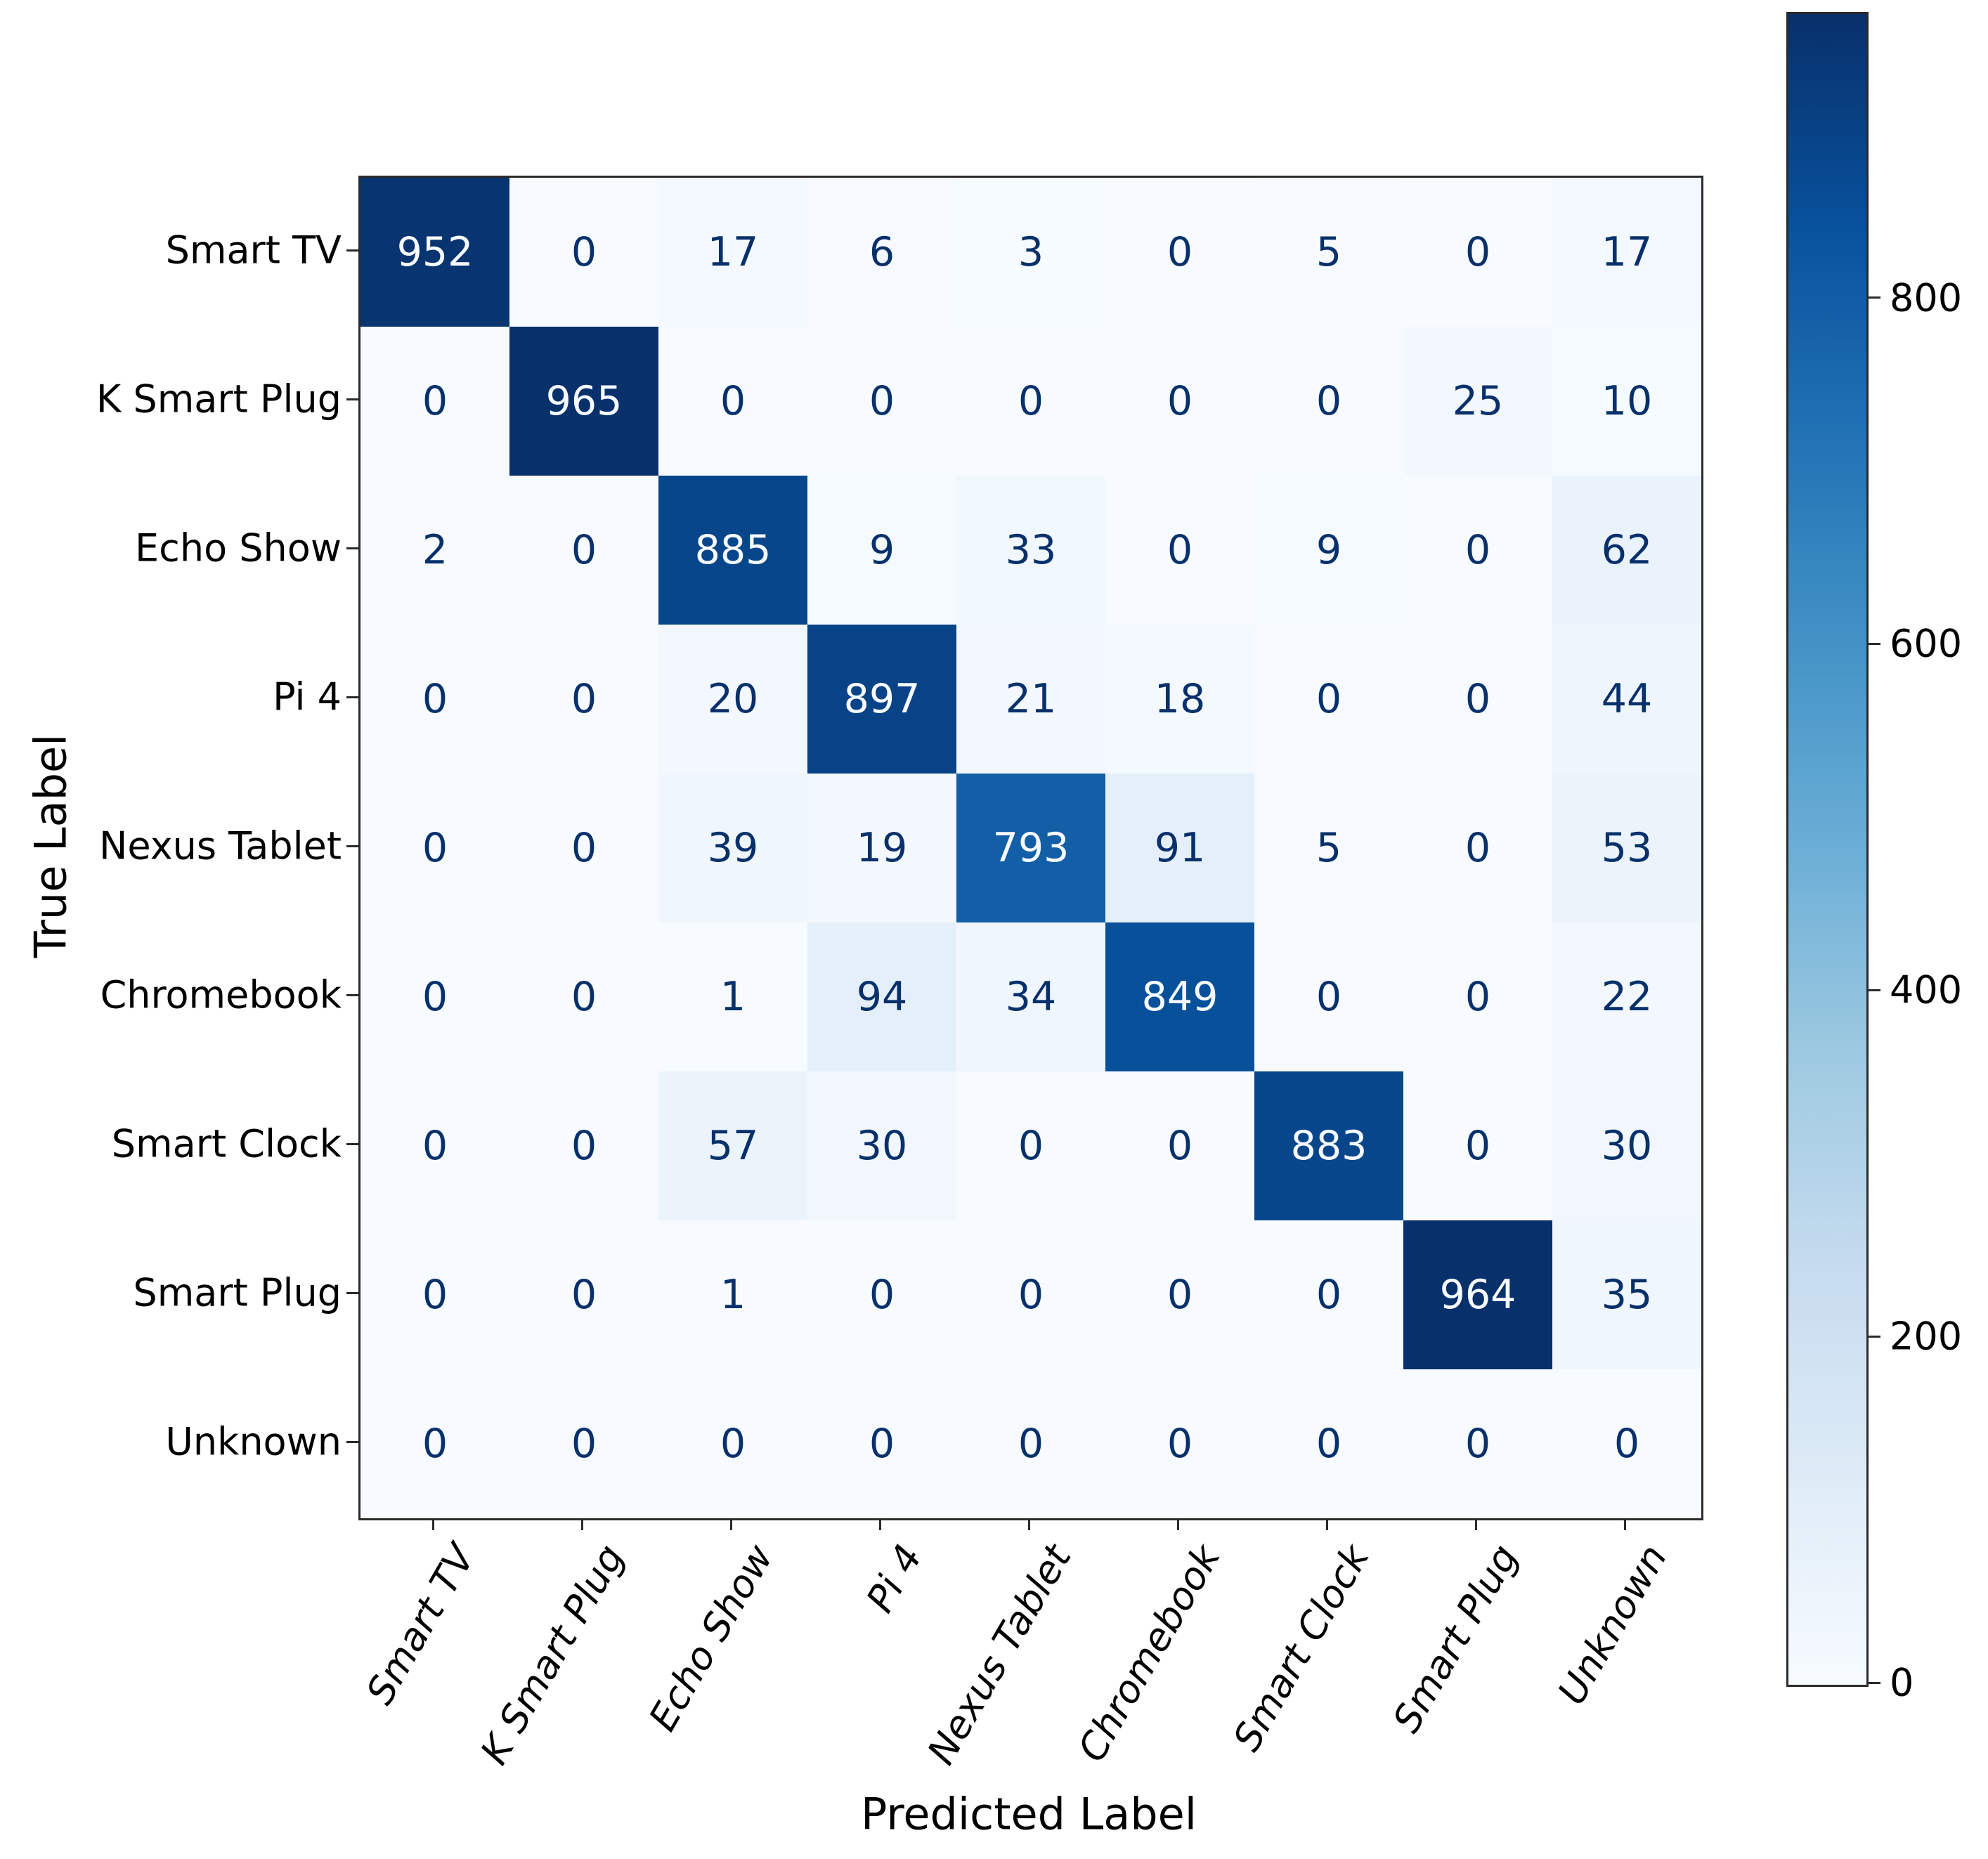  I want to click on colorbar-tick-mark, so click(1874, 297).